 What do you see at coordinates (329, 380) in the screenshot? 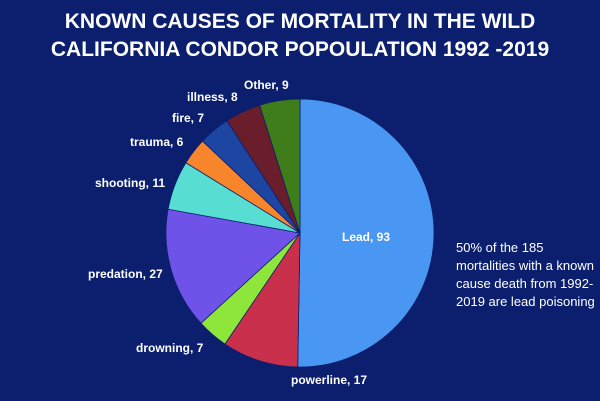
I see `data-label-powerline: powerline, 17` at bounding box center [329, 380].